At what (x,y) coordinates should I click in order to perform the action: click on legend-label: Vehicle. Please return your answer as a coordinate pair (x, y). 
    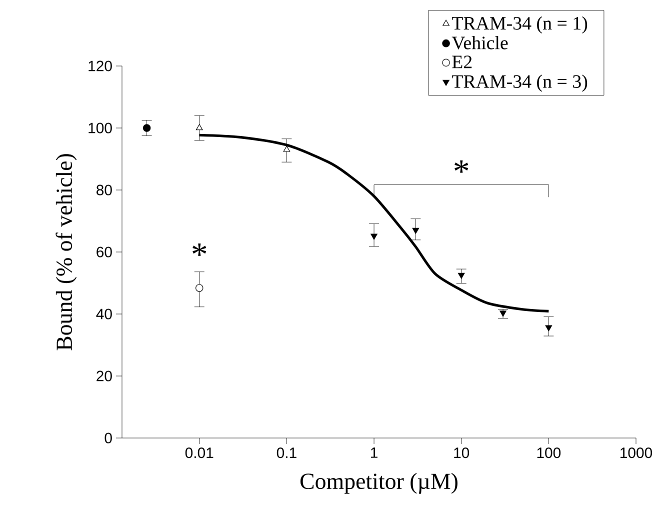
    Looking at the image, I should click on (480, 43).